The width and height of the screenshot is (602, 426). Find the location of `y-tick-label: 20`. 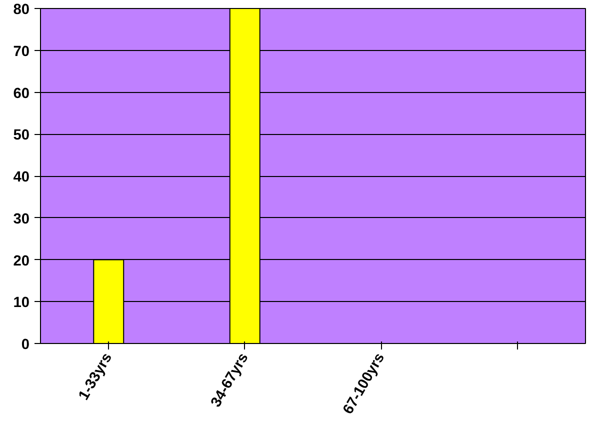

y-tick-label: 20 is located at coordinates (21, 261).